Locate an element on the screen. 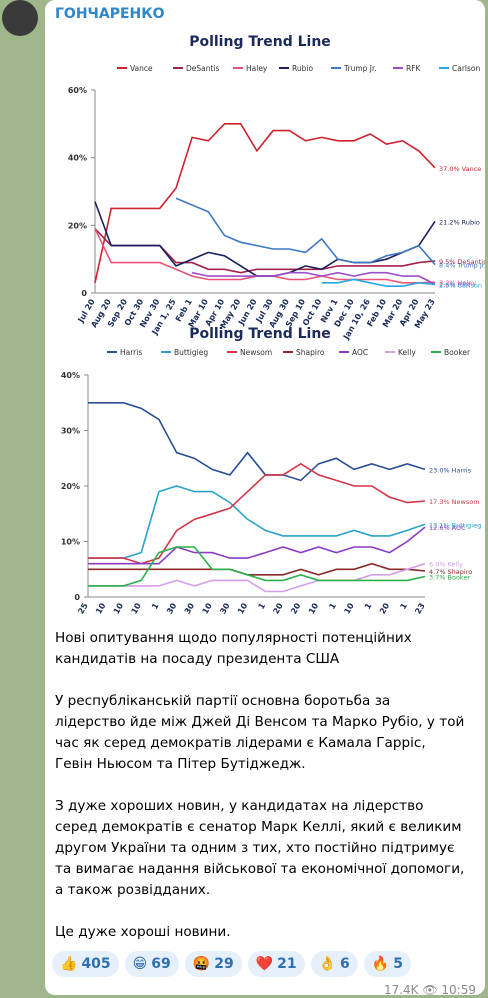 This screenshot has width=488, height=998. end-label: 4.7% Shapiro is located at coordinates (450, 572).